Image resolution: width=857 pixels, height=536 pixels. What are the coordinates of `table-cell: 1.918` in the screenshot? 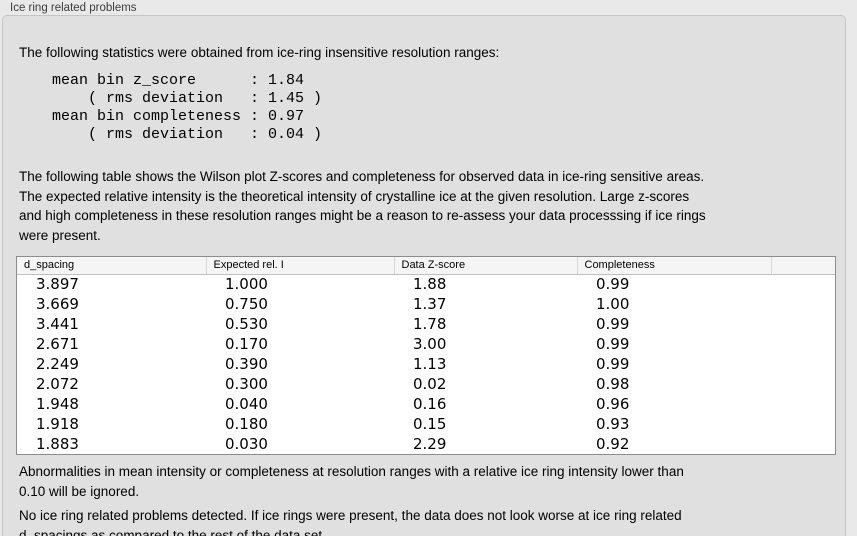 It's located at (111, 424).